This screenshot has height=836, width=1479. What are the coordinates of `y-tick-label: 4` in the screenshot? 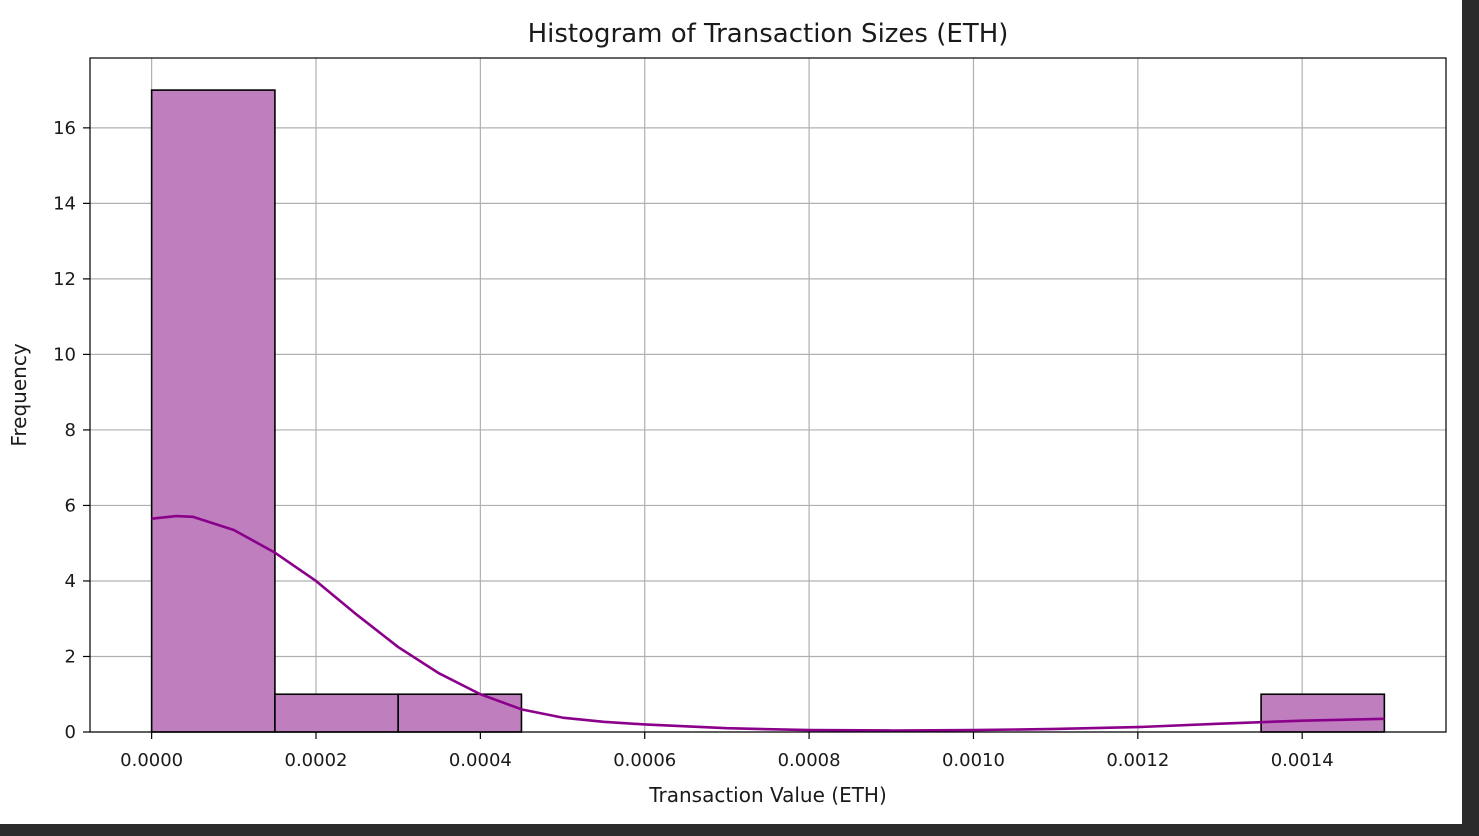 It's located at (70, 581).